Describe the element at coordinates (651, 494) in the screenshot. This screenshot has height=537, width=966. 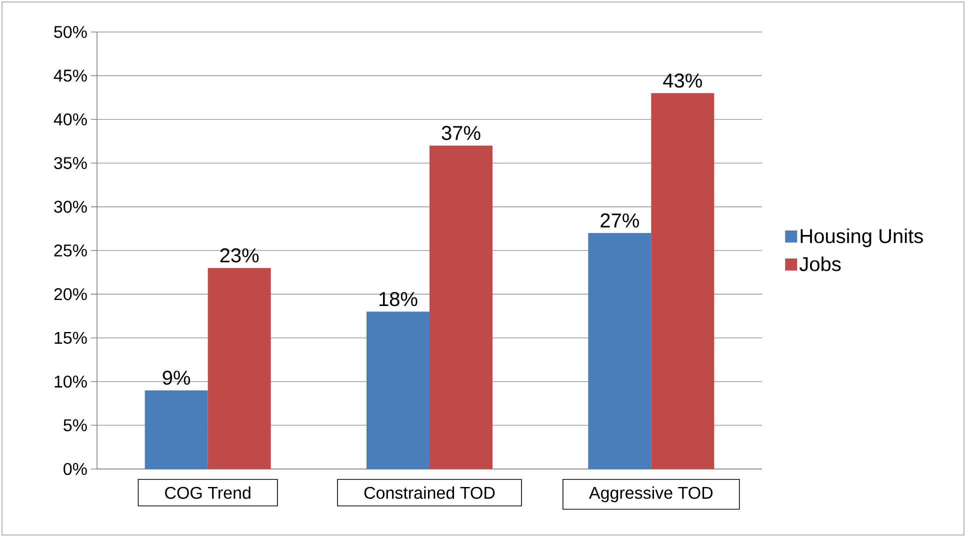
I see `x-tick-label: Aggressive TOD` at that location.